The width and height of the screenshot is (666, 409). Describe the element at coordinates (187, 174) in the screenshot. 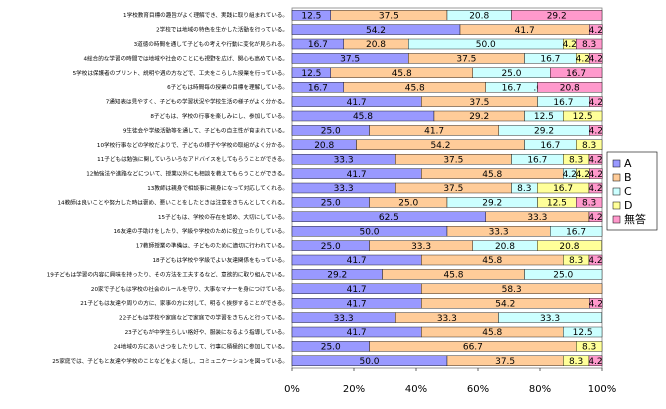

I see `category-label: 12勉強法や進路などについて、授業以外にも相談を教えてもらうことができる。` at that location.